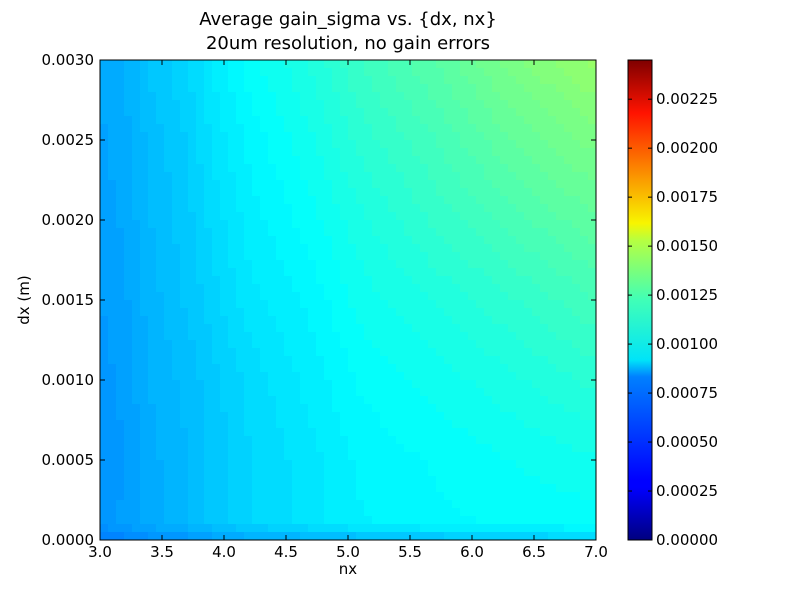 This screenshot has width=800, height=600. Describe the element at coordinates (348, 569) in the screenshot. I see `x-axis-label: nx` at that location.